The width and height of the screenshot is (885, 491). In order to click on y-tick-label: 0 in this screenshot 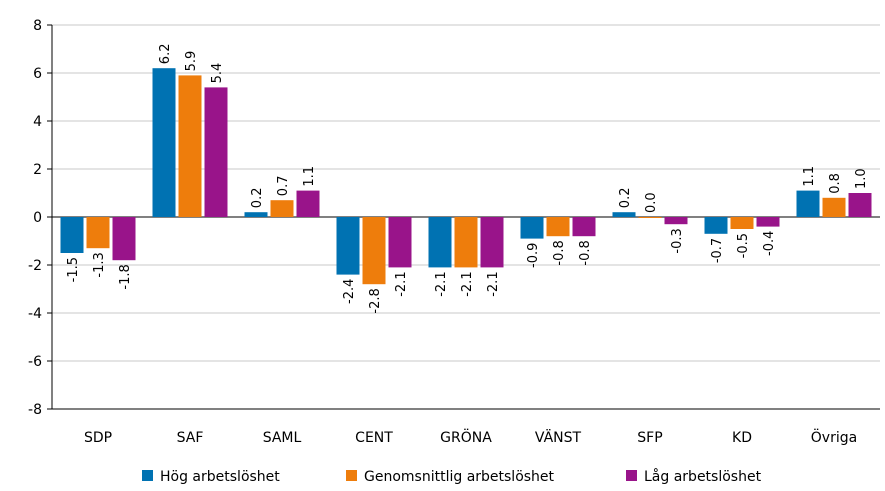, I will do `click(37, 218)`.